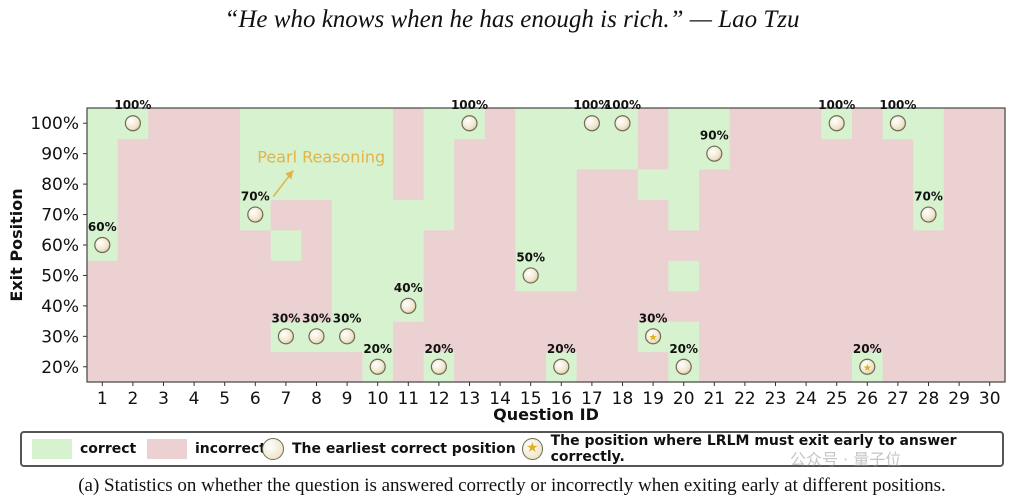 The height and width of the screenshot is (500, 1024). What do you see at coordinates (230, 449) in the screenshot?
I see `legend-incorrect-label: incorrect` at bounding box center [230, 449].